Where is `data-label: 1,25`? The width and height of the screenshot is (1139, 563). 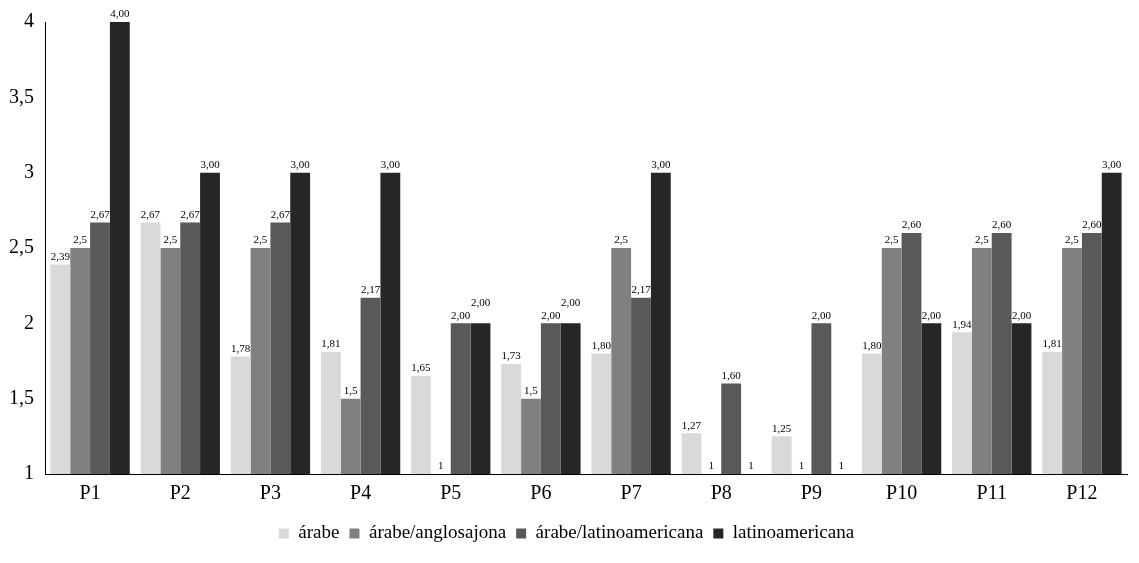
data-label: 1,25 is located at coordinates (782, 427).